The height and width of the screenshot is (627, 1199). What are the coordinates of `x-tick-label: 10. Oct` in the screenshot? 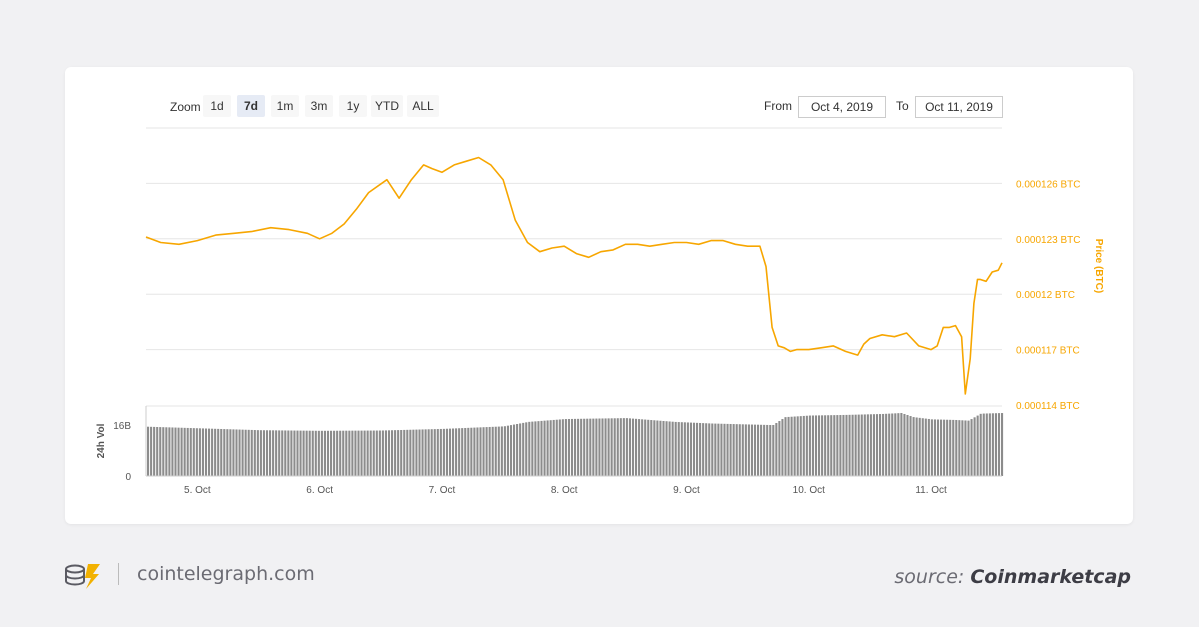 It's located at (809, 490).